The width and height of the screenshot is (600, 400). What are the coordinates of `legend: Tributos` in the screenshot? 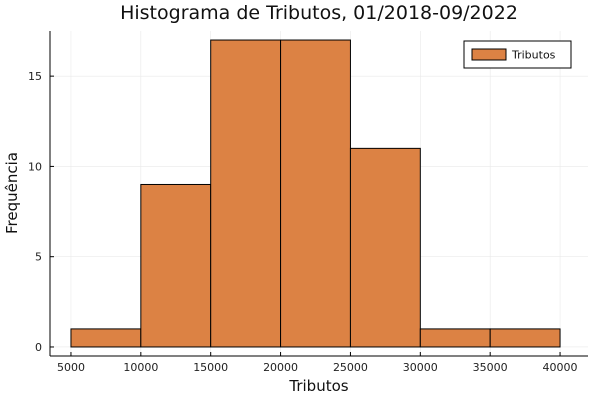 It's located at (517, 54).